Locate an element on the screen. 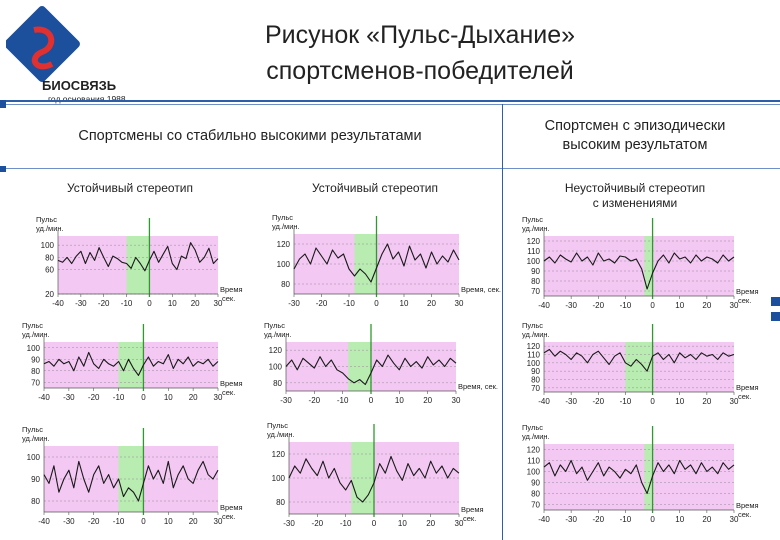  col3-header-line1: Неустойчивый стереотип is located at coordinates (635, 188).